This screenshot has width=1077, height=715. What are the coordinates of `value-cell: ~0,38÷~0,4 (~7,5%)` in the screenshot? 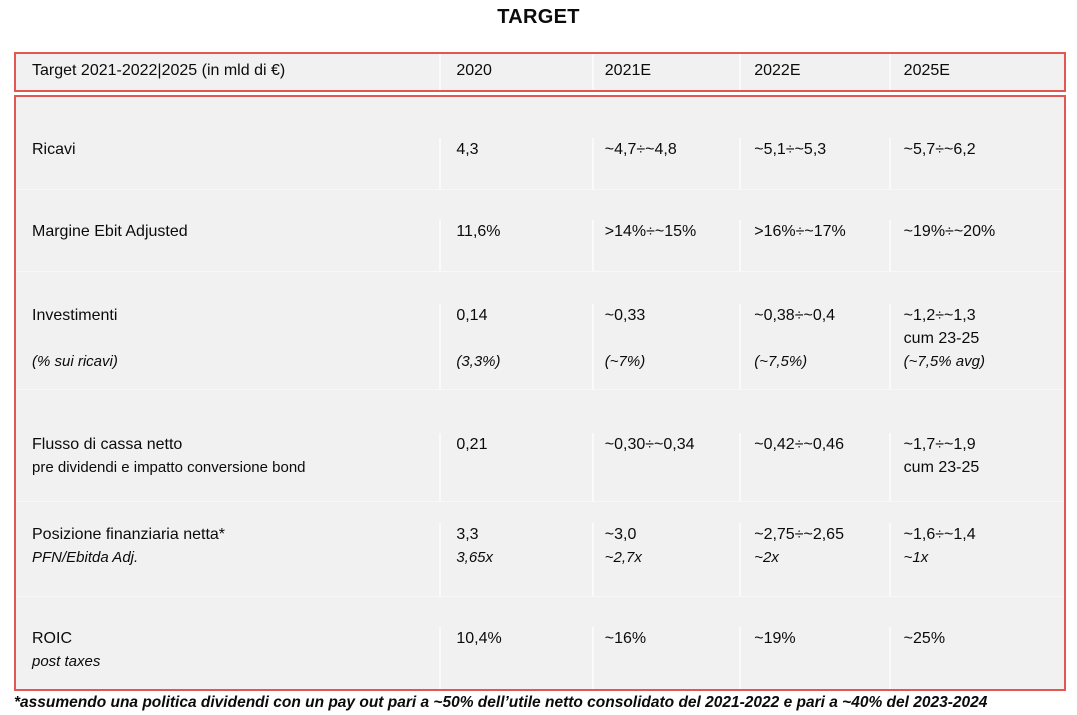 It's located at (813, 346).